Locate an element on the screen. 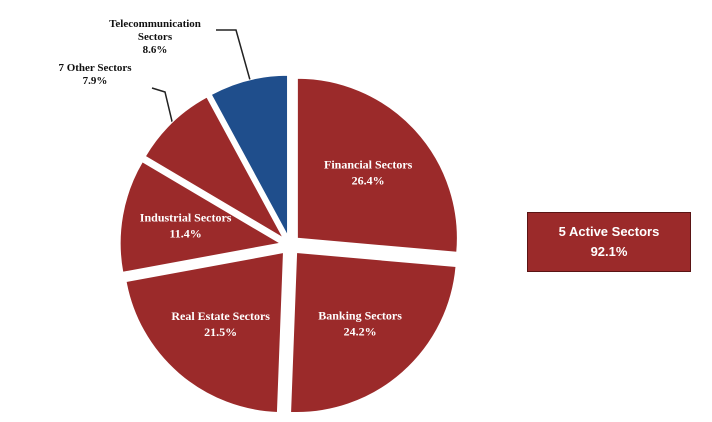  slice-label: Banking Sectors 24.2% is located at coordinates (360, 323).